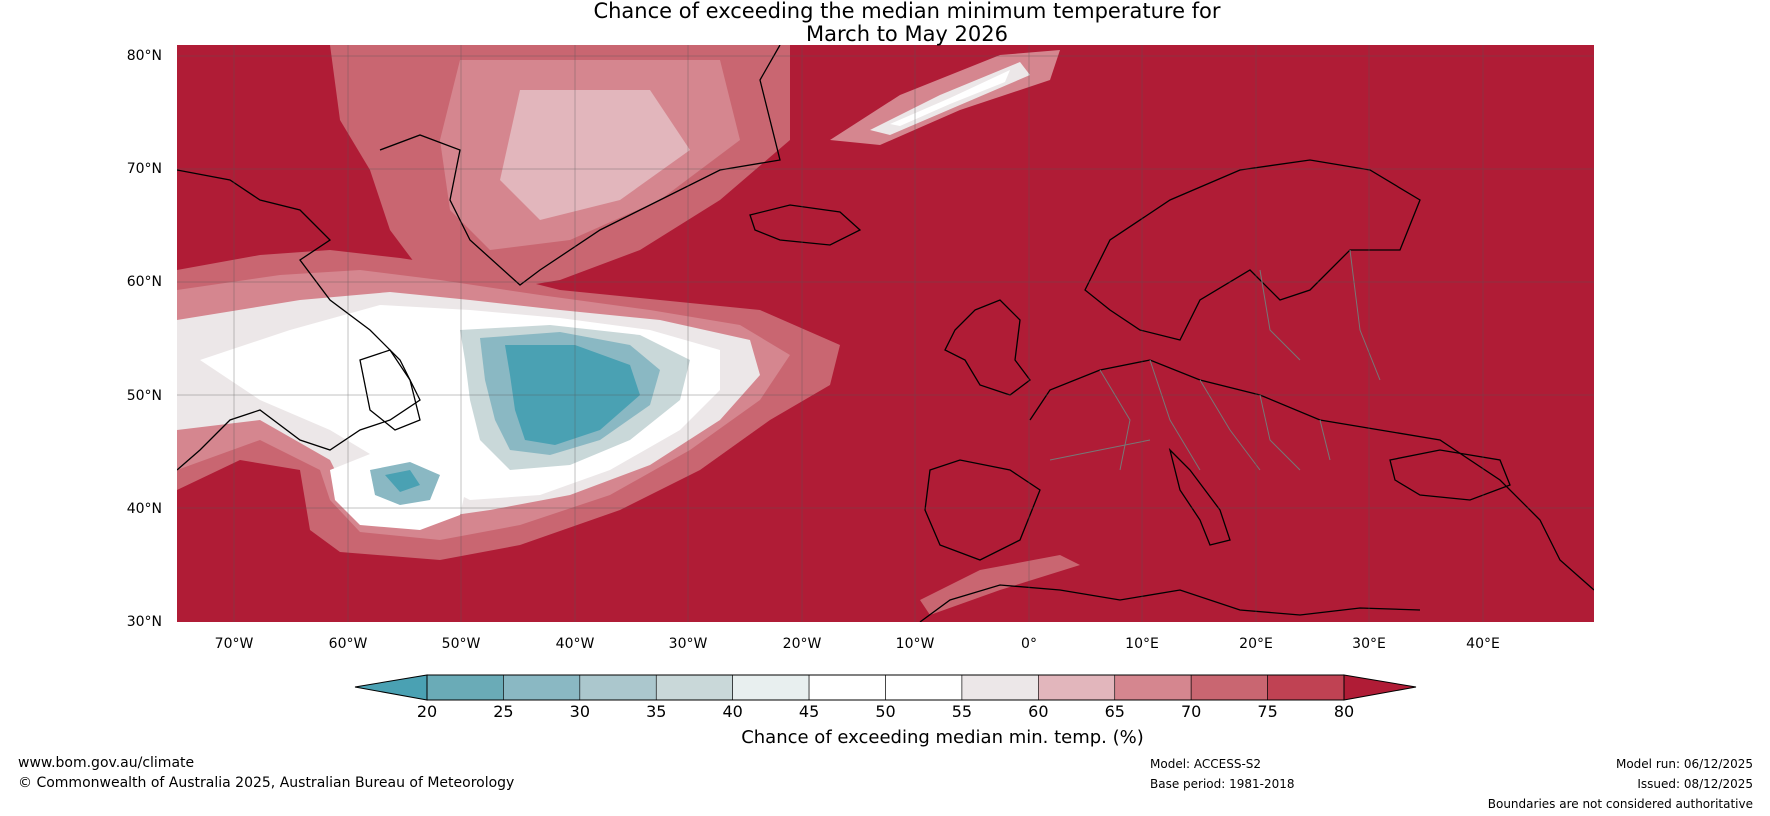 The width and height of the screenshot is (1770, 816). What do you see at coordinates (805, 225) in the screenshot?
I see `iceland` at bounding box center [805, 225].